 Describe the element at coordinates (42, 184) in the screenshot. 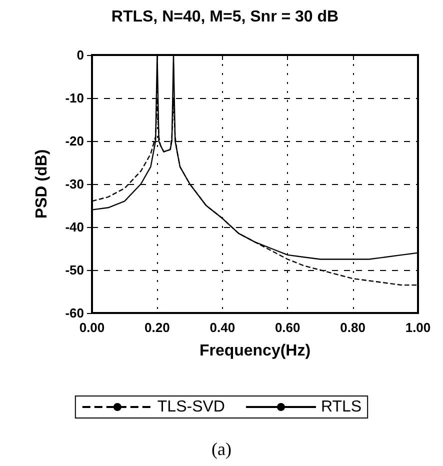

I see `y-axis-title: PSD (dB)` at that location.